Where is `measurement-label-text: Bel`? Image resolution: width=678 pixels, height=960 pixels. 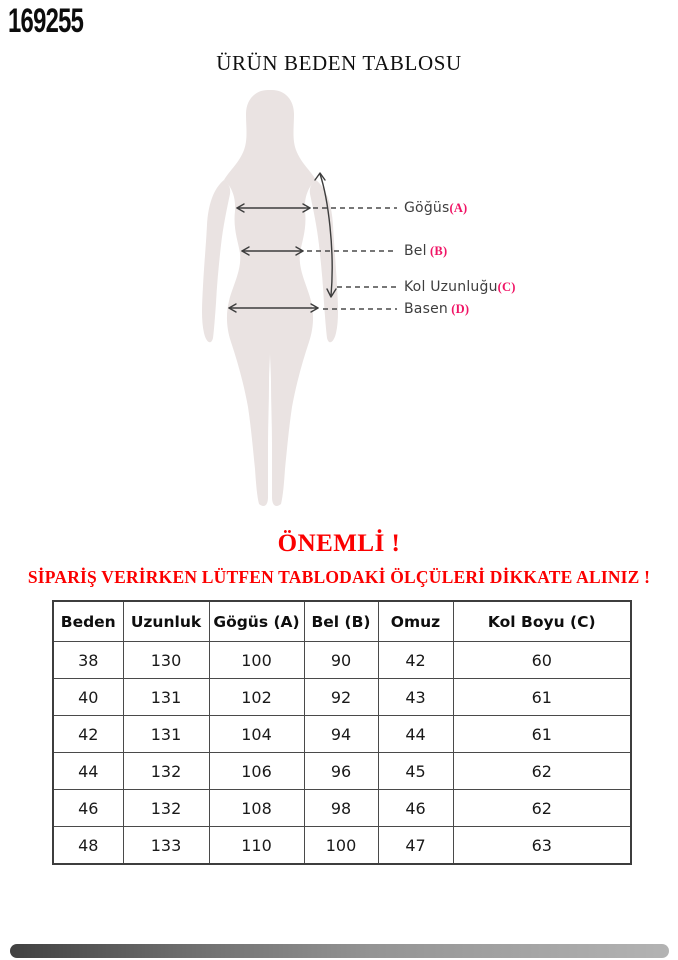
measurement-label-text: Bel is located at coordinates (415, 251).